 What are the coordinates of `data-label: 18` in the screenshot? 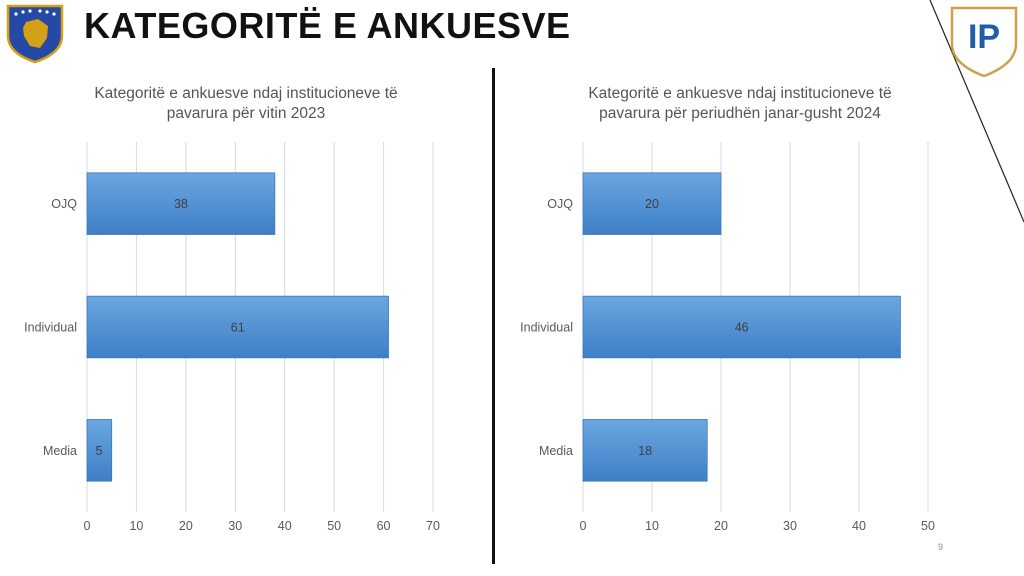 It's located at (645, 451).